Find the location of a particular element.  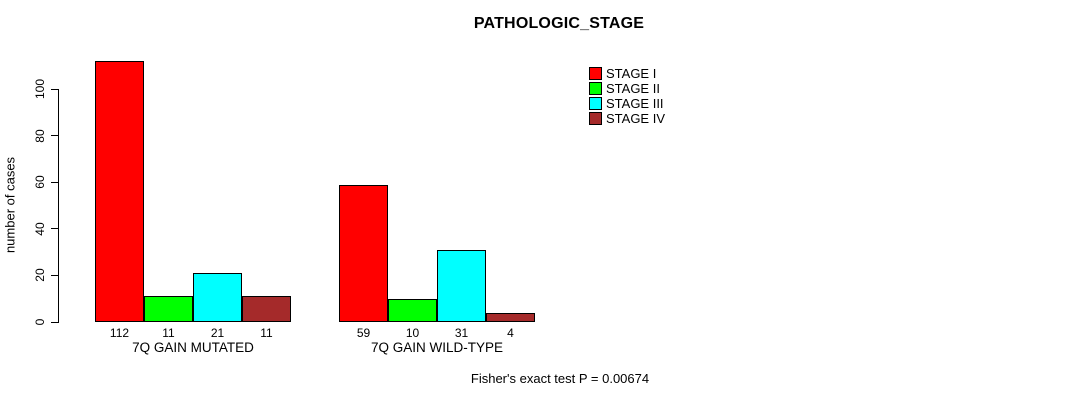

legend-item: STAGE III is located at coordinates (627, 103).